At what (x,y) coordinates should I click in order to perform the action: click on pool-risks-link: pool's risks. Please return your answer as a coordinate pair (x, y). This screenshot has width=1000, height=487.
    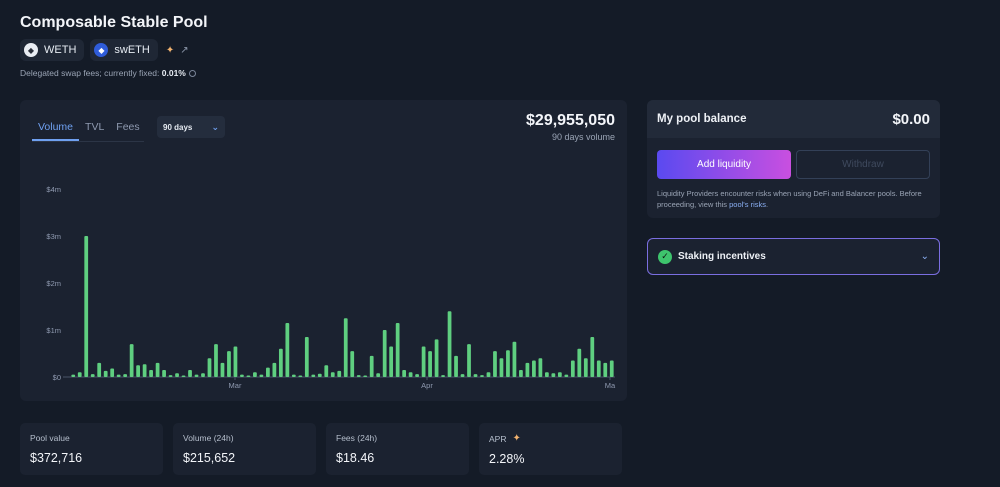
    Looking at the image, I should click on (747, 204).